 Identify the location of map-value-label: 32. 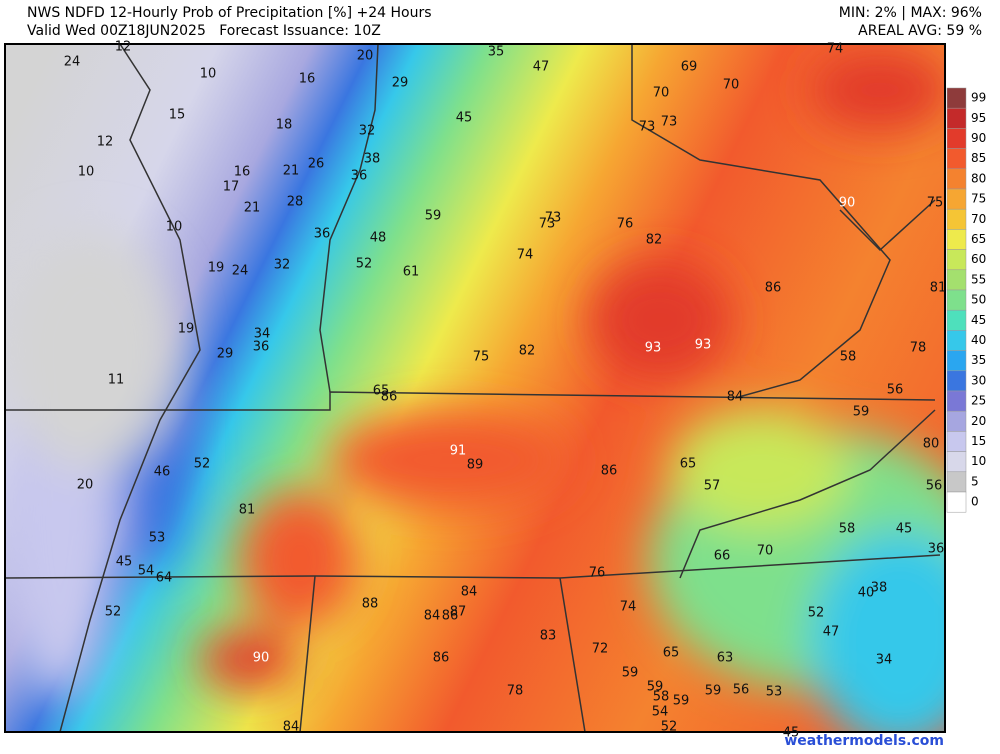
(367, 131).